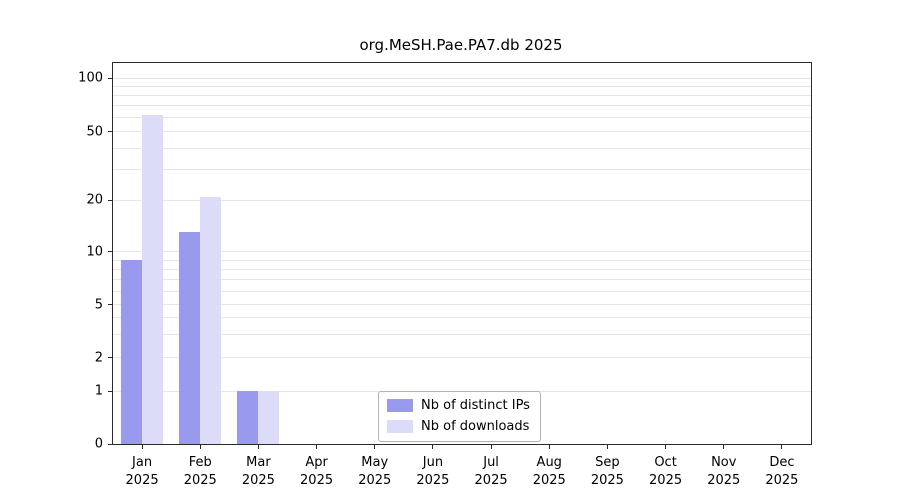 Image resolution: width=900 pixels, height=500 pixels. Describe the element at coordinates (98, 391) in the screenshot. I see `y-tick-label: 1` at that location.